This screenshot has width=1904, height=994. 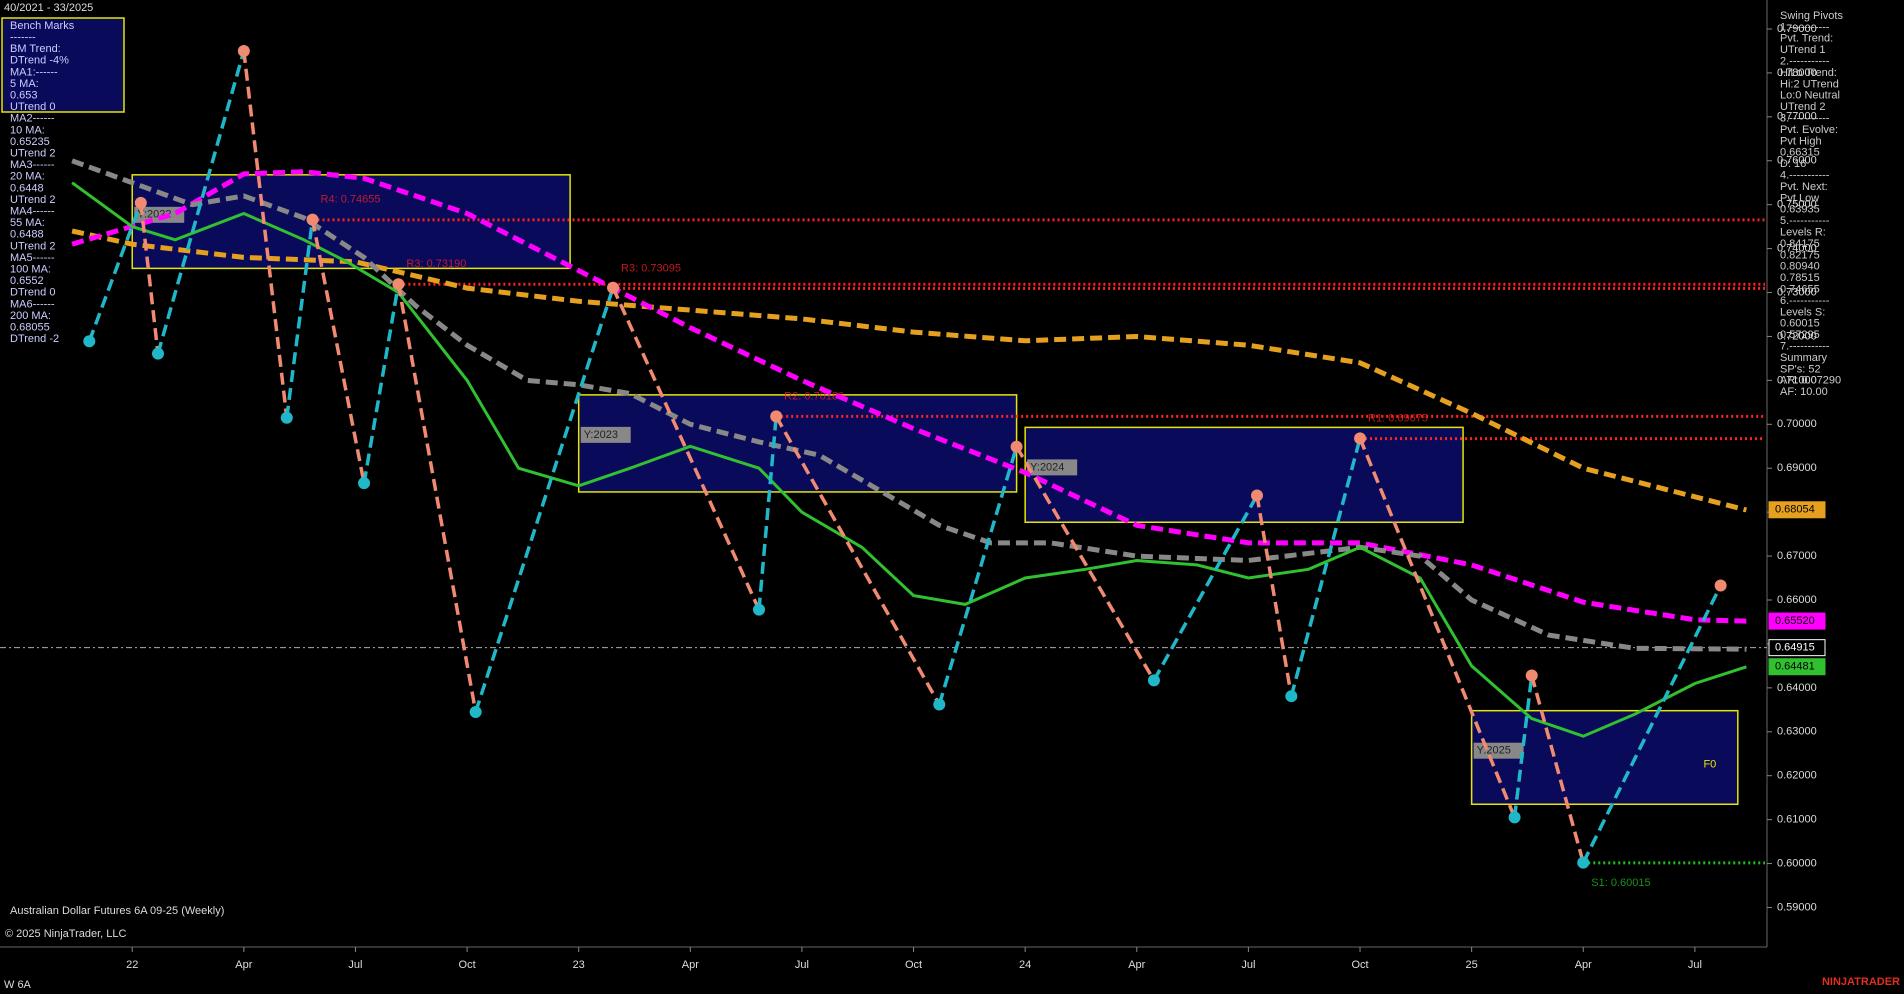 I want to click on bench-mark-line: 0.6448, so click(x=27, y=188).